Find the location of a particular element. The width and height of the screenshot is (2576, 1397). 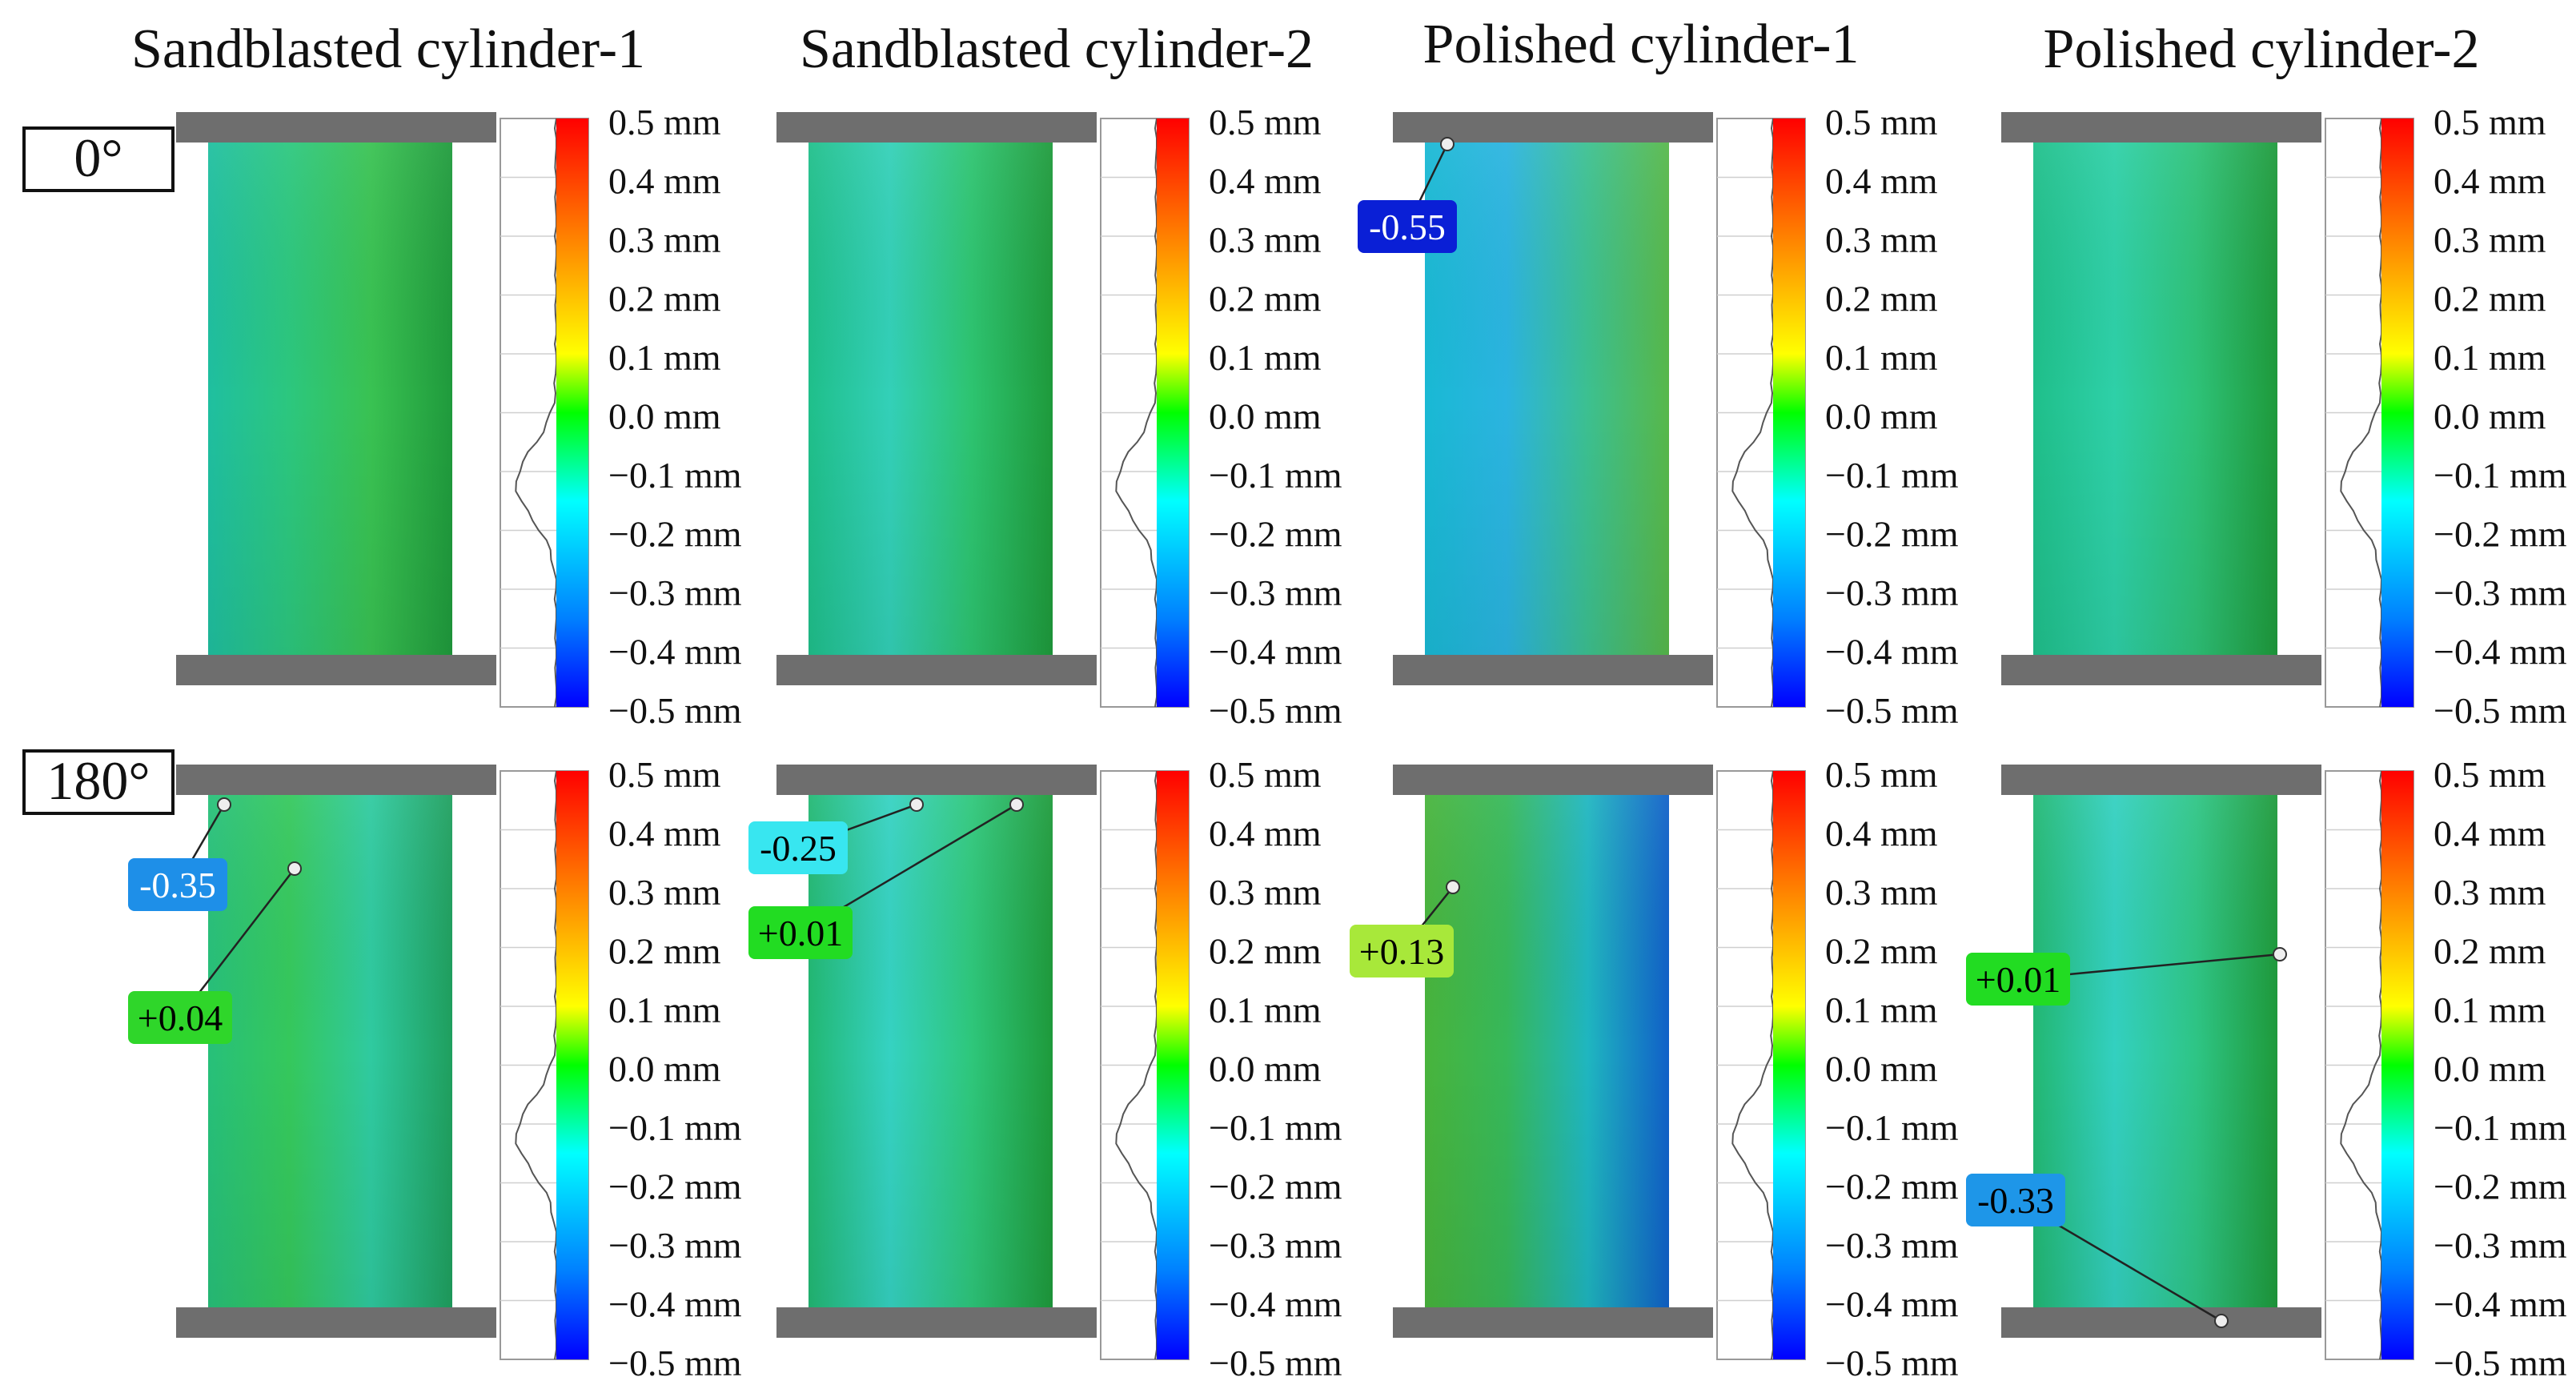

row-label-180deg-text: 180° is located at coordinates (98, 780).